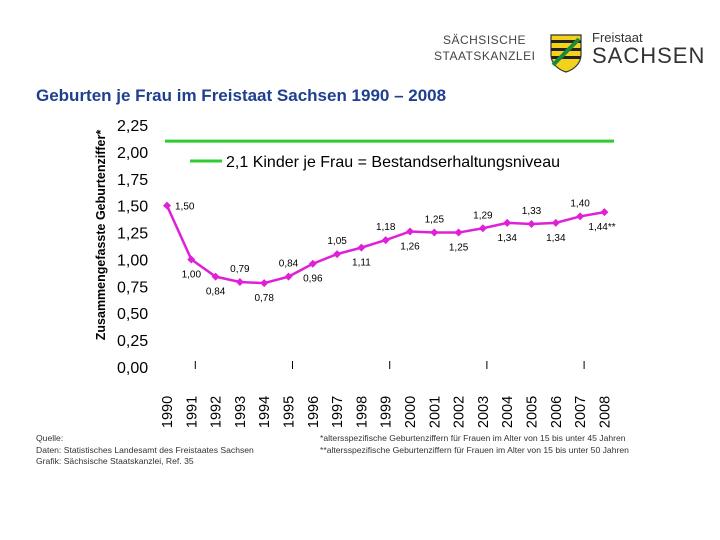  Describe the element at coordinates (362, 412) in the screenshot. I see `x-tick-label: 1998` at that location.